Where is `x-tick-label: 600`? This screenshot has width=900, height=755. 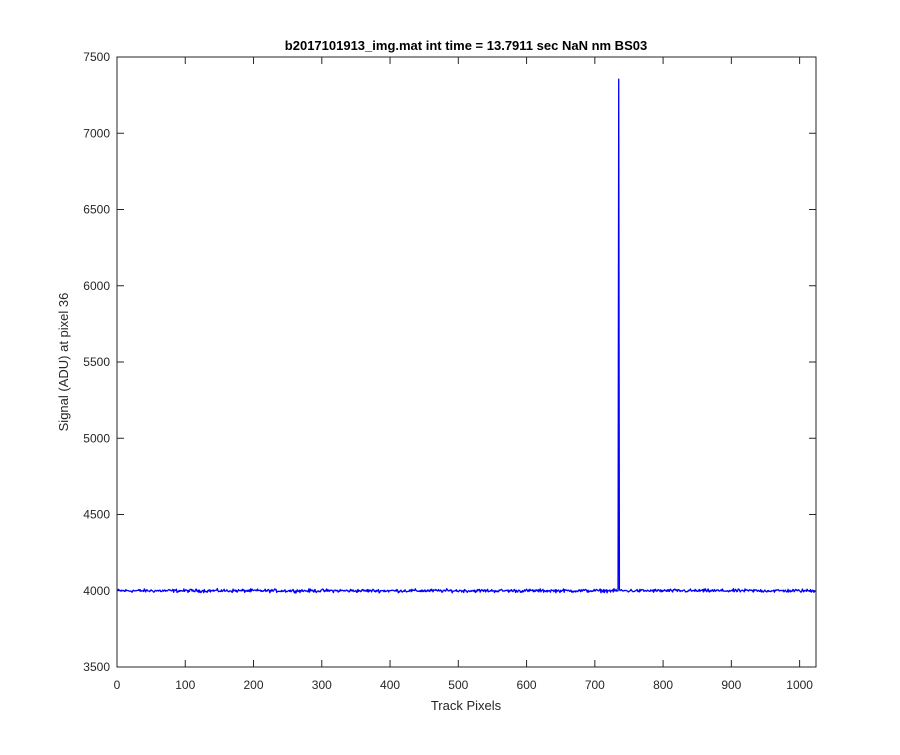 x-tick-label: 600 is located at coordinates (527, 685).